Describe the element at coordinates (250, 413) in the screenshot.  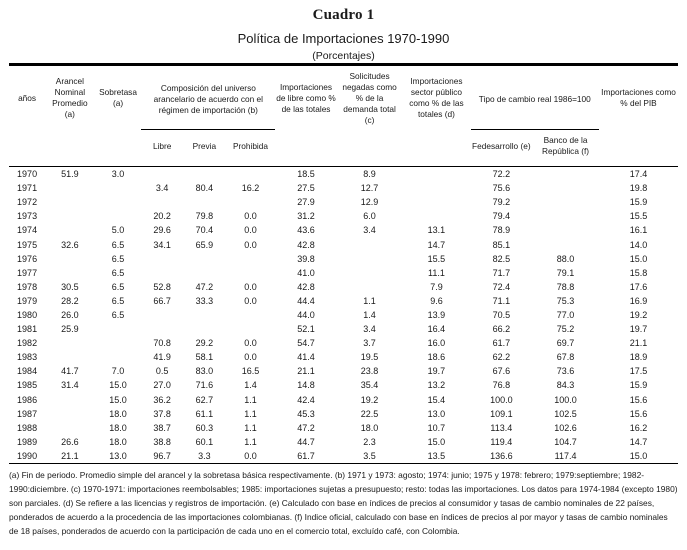
I see `cell-prohibida: 1.1` at that location.